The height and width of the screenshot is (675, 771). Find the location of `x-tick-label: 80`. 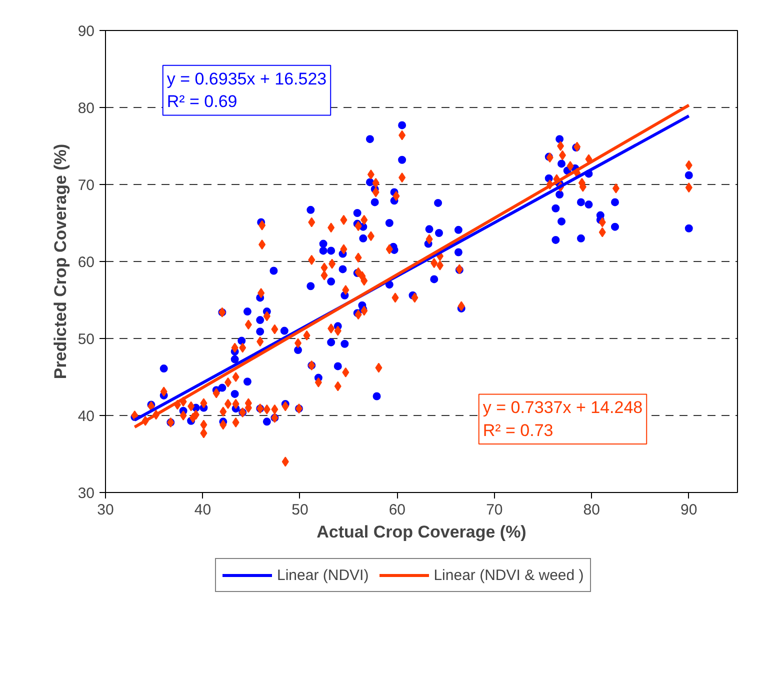

x-tick-label: 80 is located at coordinates (591, 510).